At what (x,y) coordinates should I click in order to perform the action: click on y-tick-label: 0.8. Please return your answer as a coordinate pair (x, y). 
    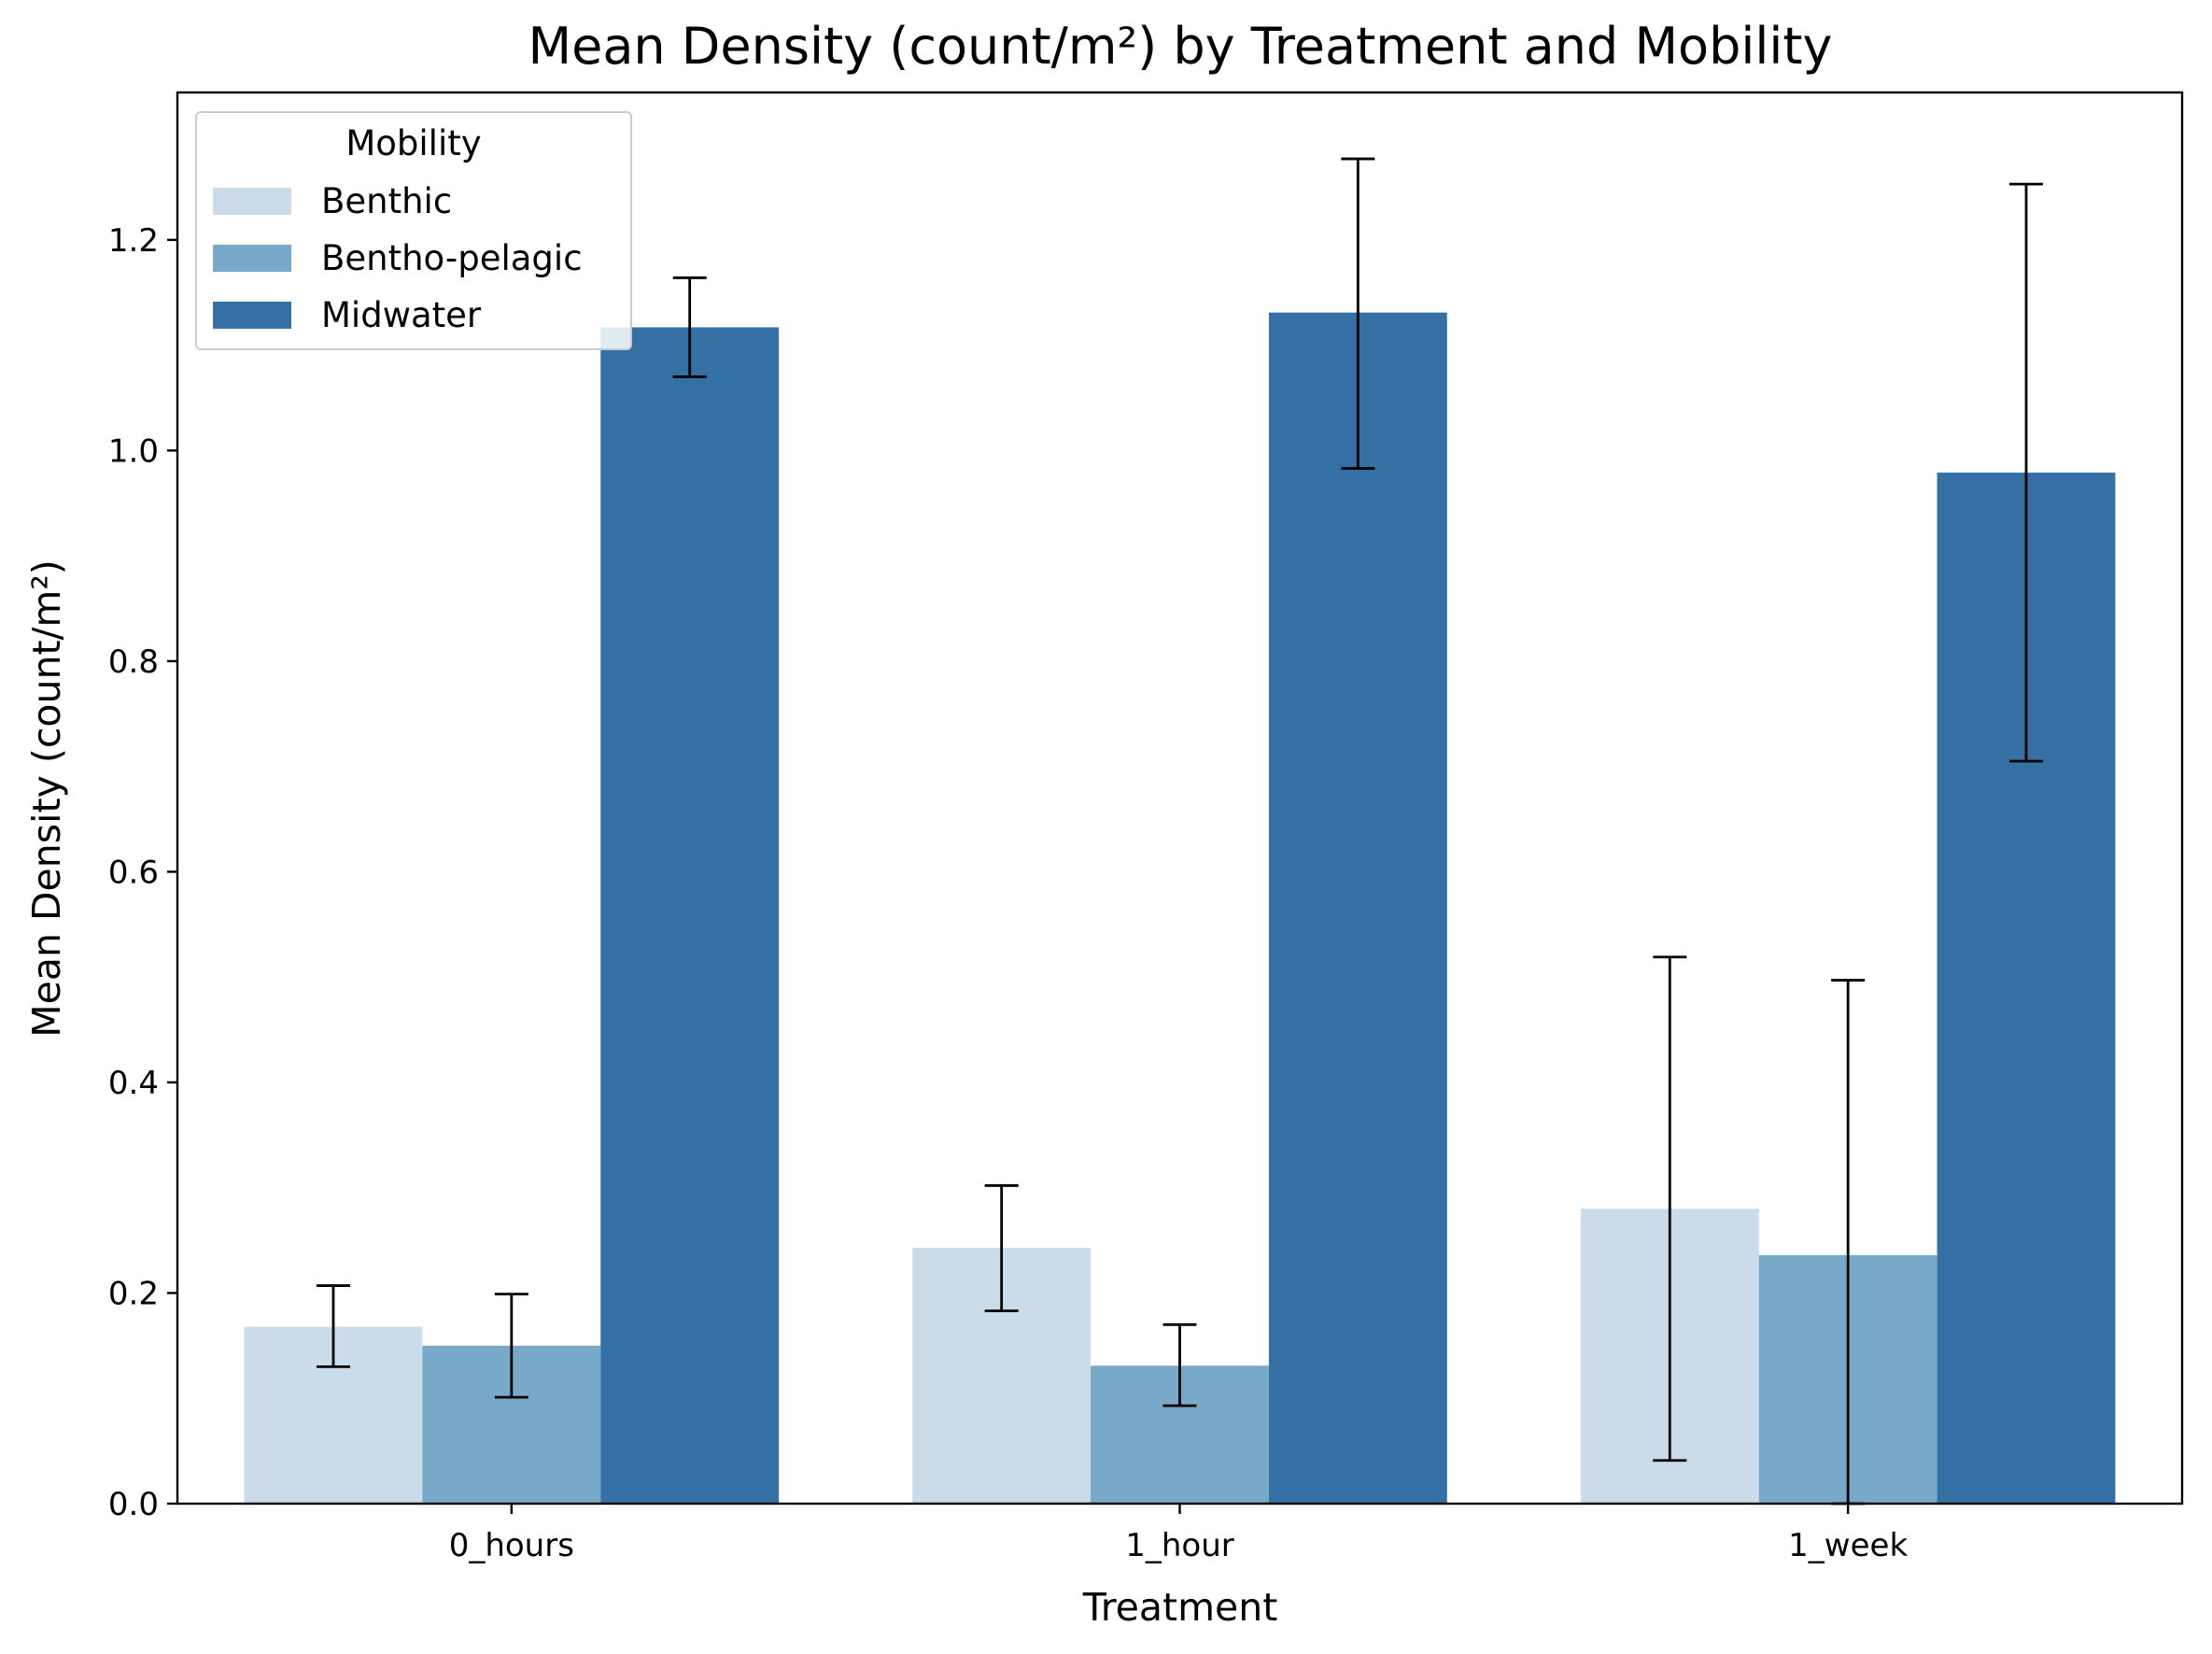
    Looking at the image, I should click on (133, 662).